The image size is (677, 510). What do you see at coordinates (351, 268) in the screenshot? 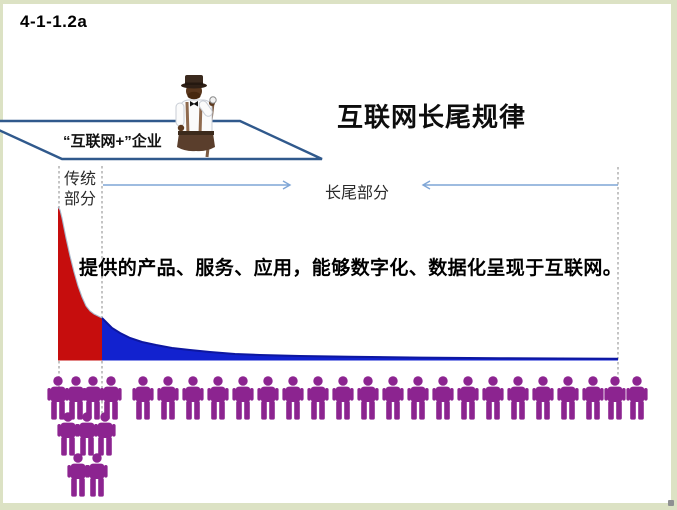
I see `description-text: 提供的产品、服务、应用，能够数字化、数据化呈现于互联网。` at bounding box center [351, 268].